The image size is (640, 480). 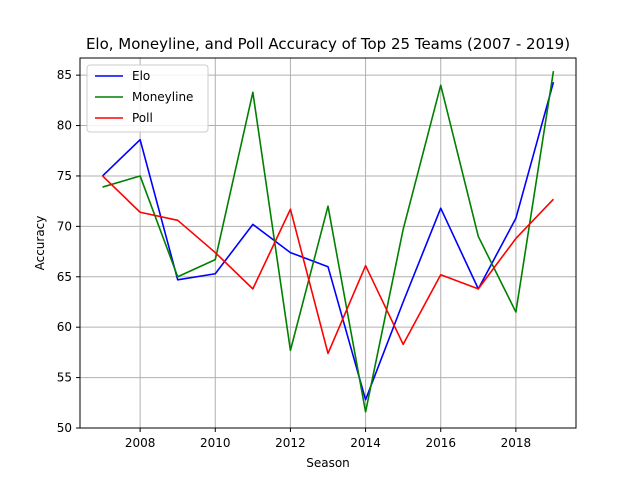 I want to click on y-tick-label: 65, so click(x=64, y=277).